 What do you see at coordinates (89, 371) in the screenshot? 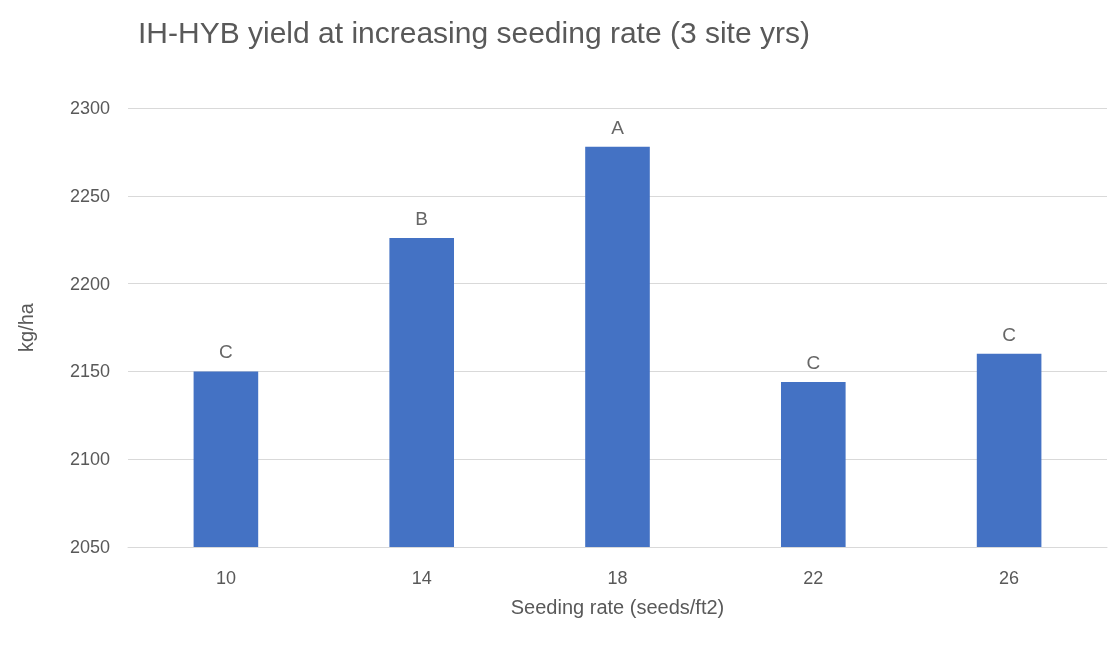
I see `y-tick-label: 2150` at bounding box center [89, 371].